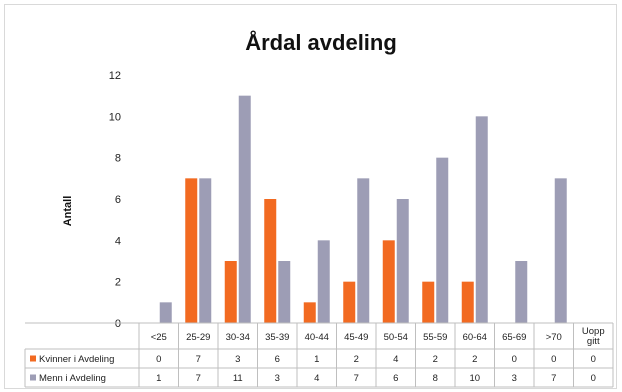  What do you see at coordinates (158, 378) in the screenshot?
I see `table-cell-menn-i-avdeling: 1` at bounding box center [158, 378].